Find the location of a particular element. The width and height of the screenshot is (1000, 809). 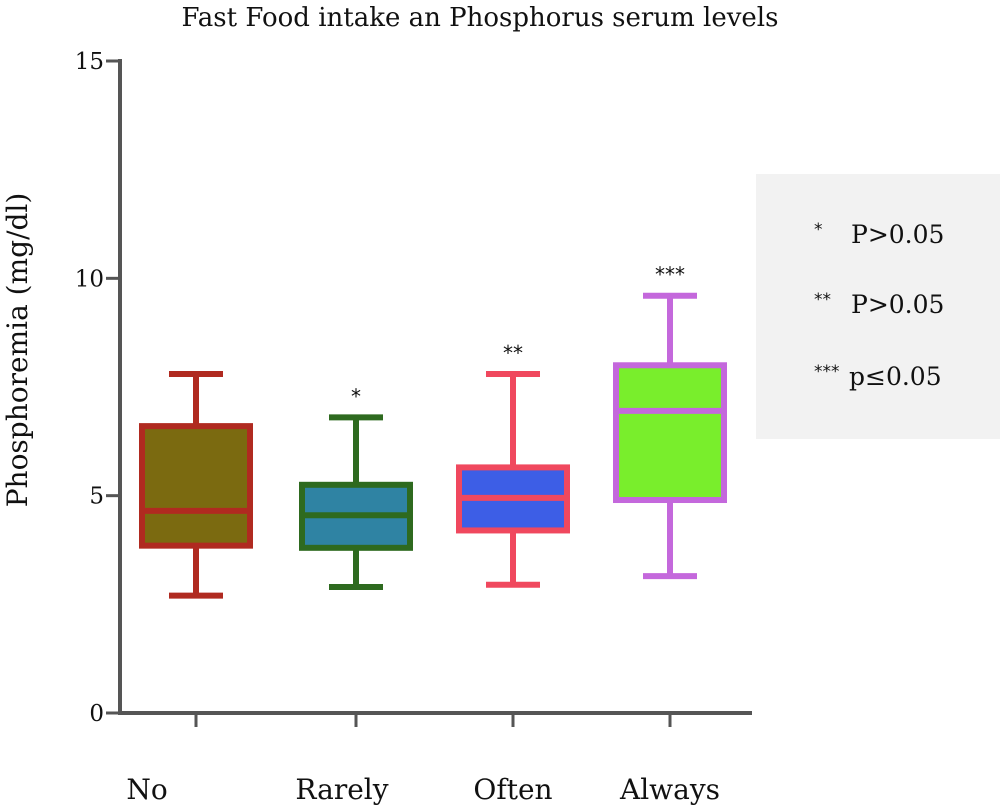

significance-marker: *** is located at coordinates (670, 275).